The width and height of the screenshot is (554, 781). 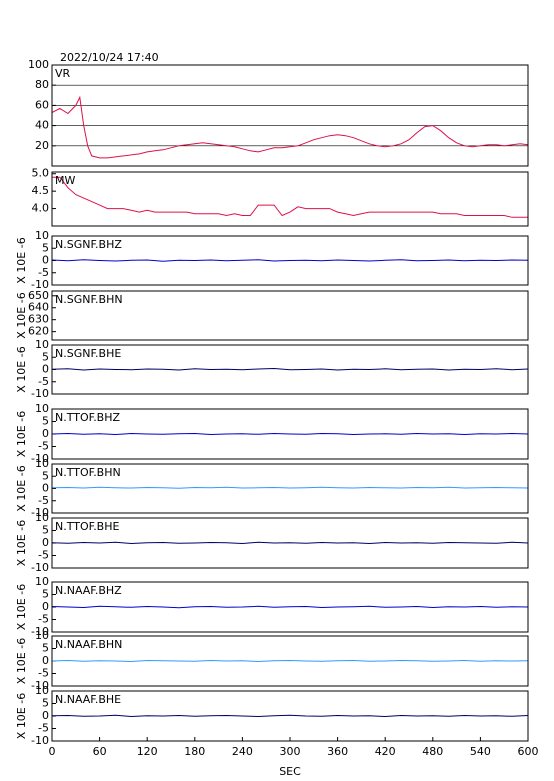 I want to click on y-tick-label: 40, so click(x=42, y=125).